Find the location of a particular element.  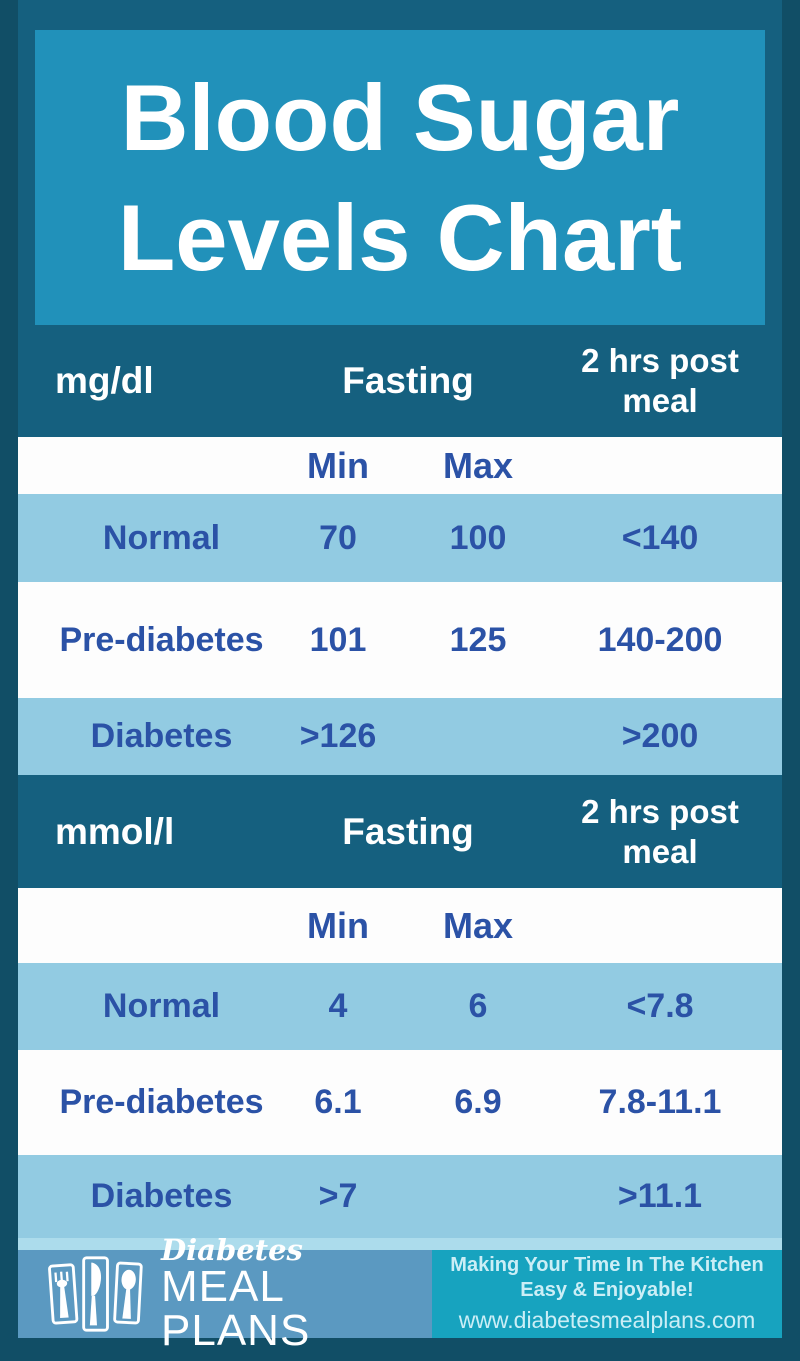

max-value: 6 is located at coordinates (478, 1006).